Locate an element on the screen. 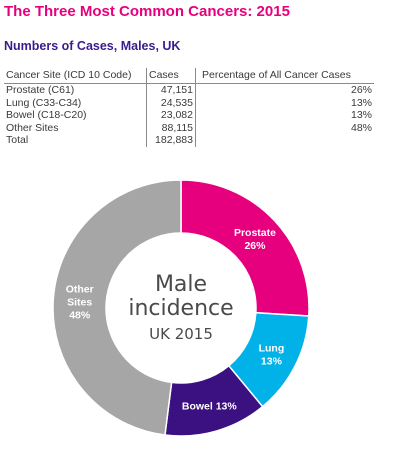  table-row: Prostate (C61) 47,151 26% is located at coordinates (189, 90).